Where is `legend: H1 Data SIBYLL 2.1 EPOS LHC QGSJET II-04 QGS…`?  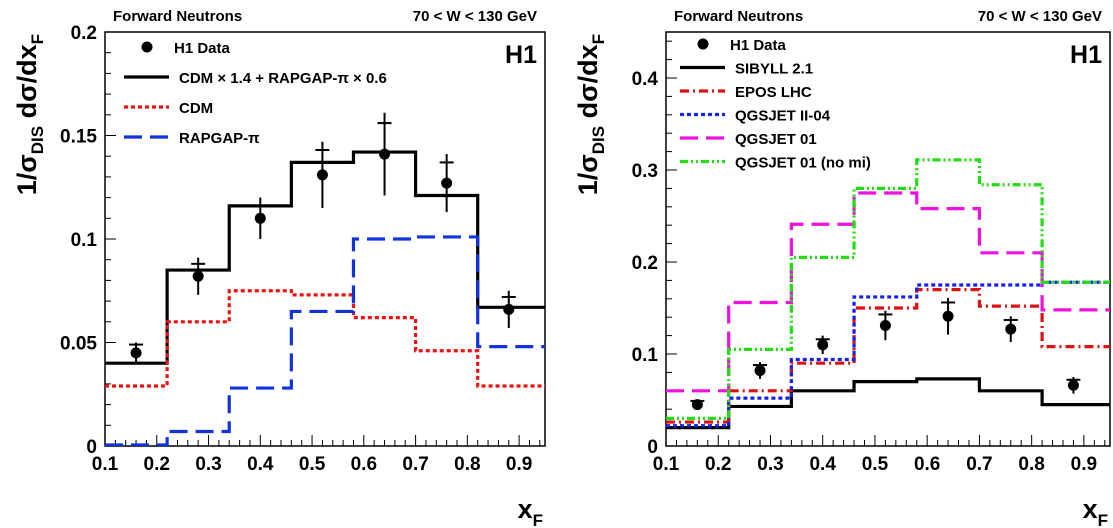
legend: H1 Data SIBYLL 2.1 EPOS LHC QGSJET II-04 QGS… is located at coordinates (775, 104).